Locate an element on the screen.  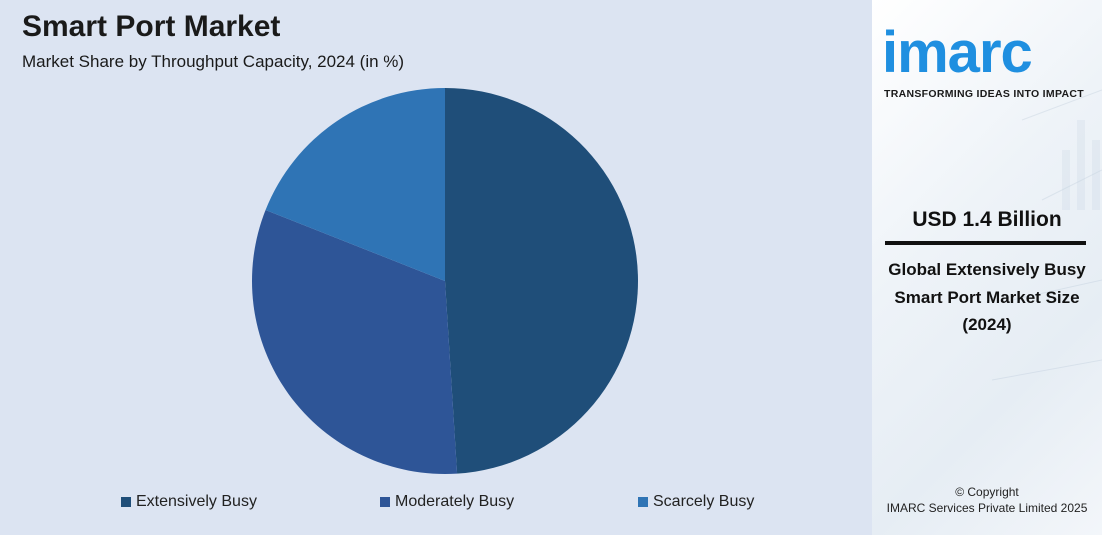
market-size-value: USD 1.4 Billion is located at coordinates (987, 219).